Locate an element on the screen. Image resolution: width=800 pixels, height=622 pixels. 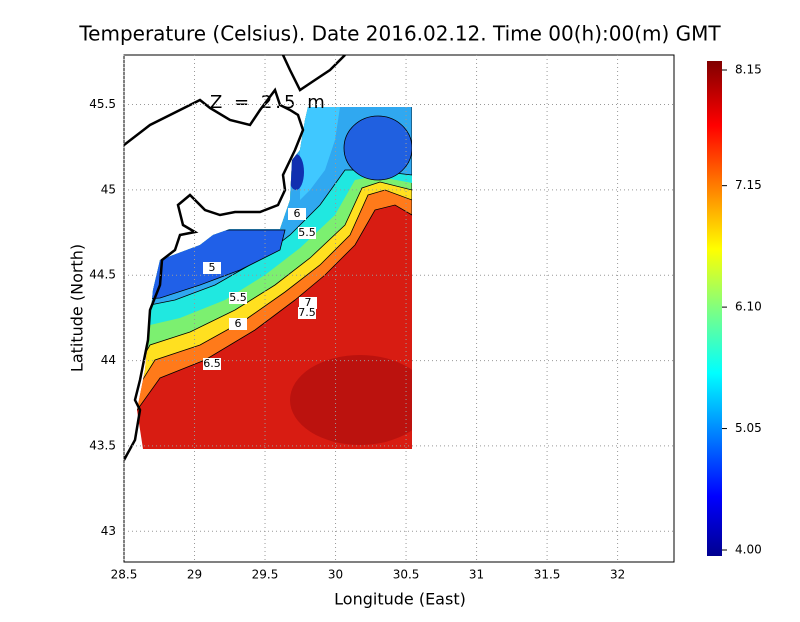
contour-label: 7.5 is located at coordinates (307, 312).